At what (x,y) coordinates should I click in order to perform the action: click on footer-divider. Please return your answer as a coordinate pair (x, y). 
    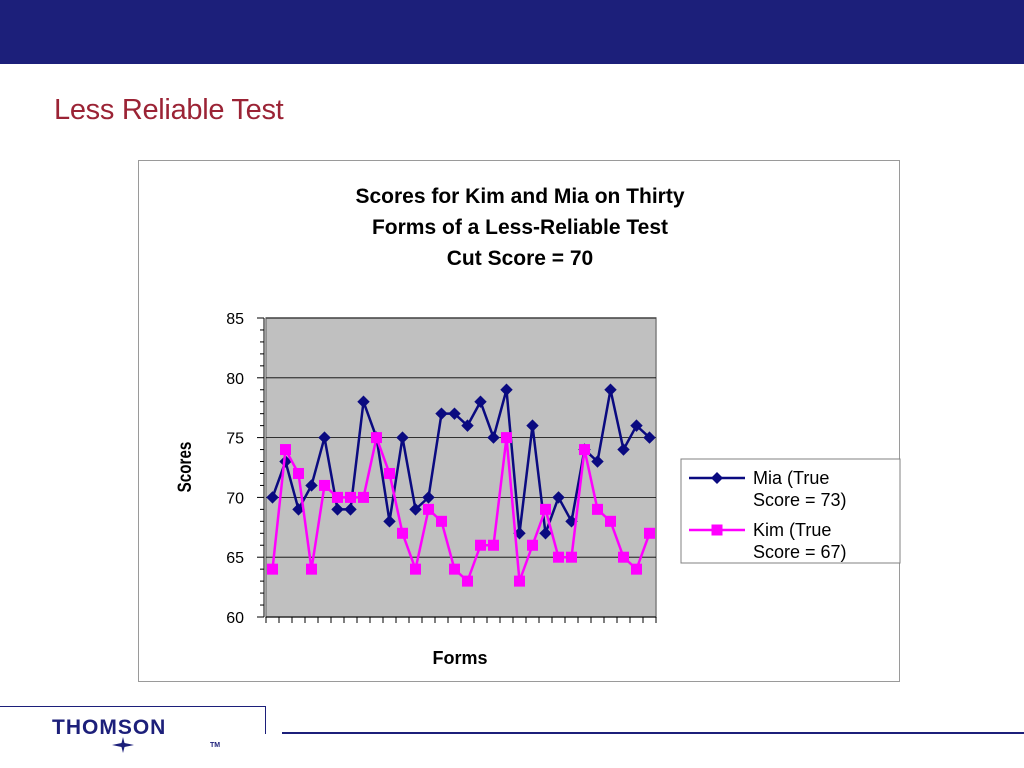
    Looking at the image, I should click on (133, 706).